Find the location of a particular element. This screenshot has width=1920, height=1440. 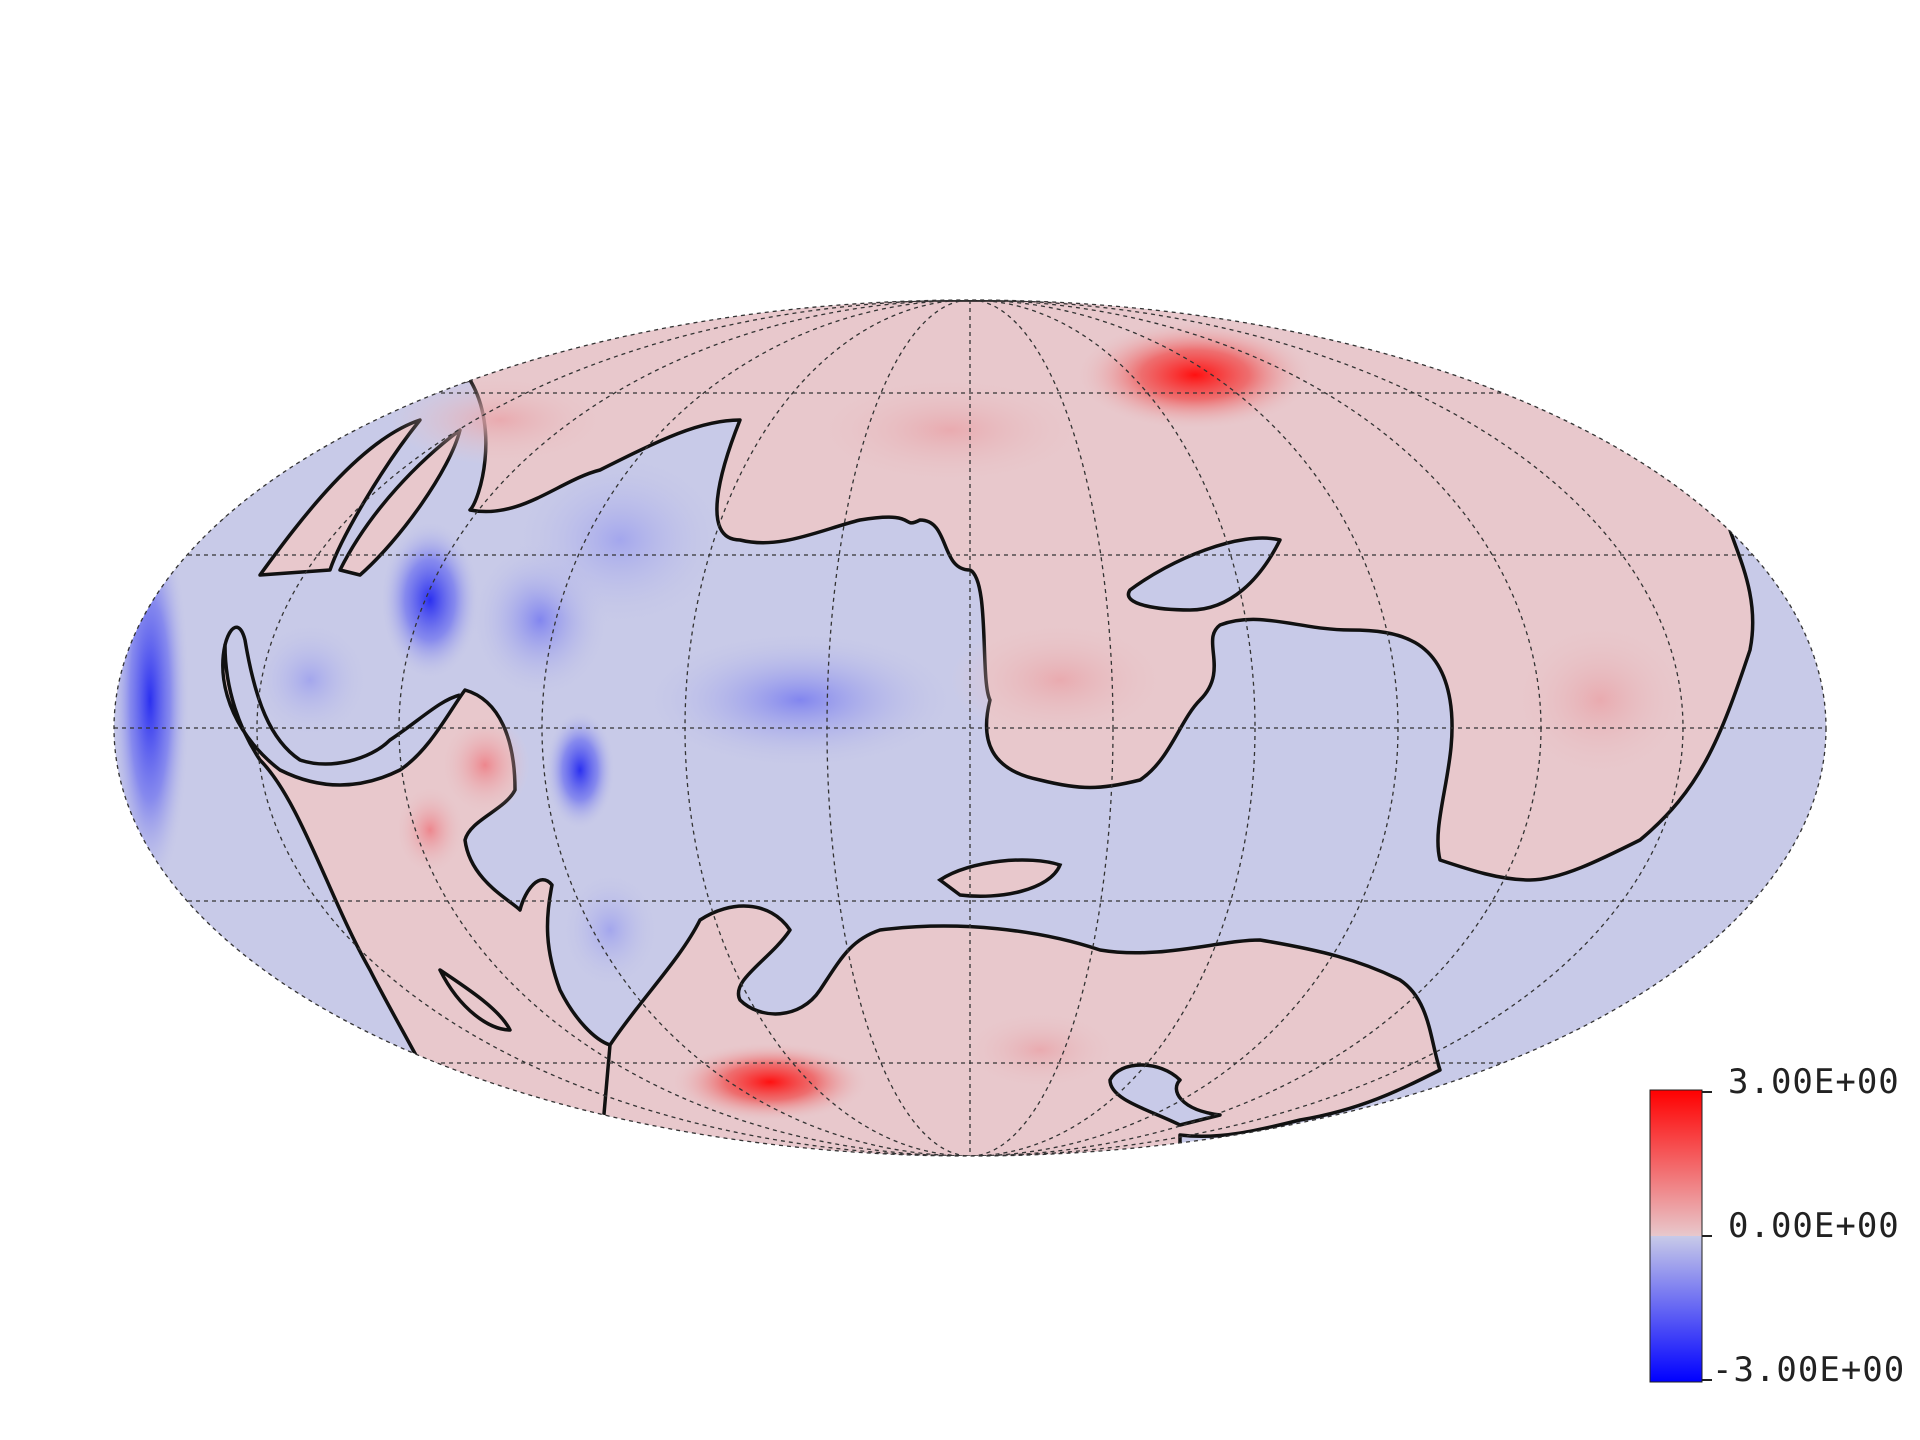

meridian-line is located at coordinates (970, 728).